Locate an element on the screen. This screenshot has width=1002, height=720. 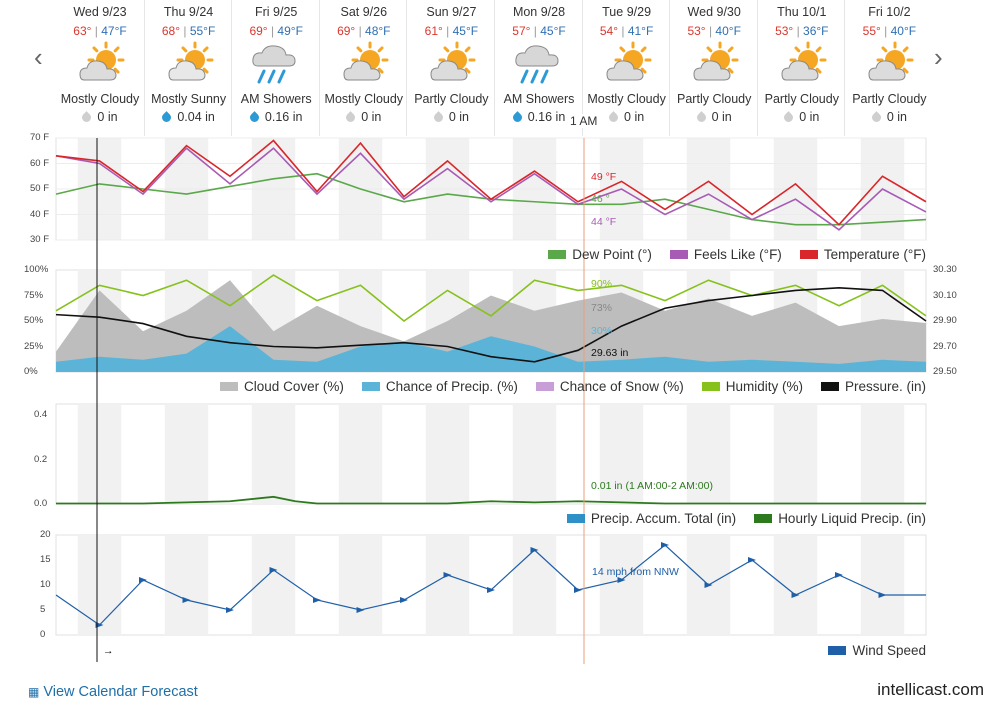
legend-item: Cloud Cover (%) is located at coordinates (282, 386).